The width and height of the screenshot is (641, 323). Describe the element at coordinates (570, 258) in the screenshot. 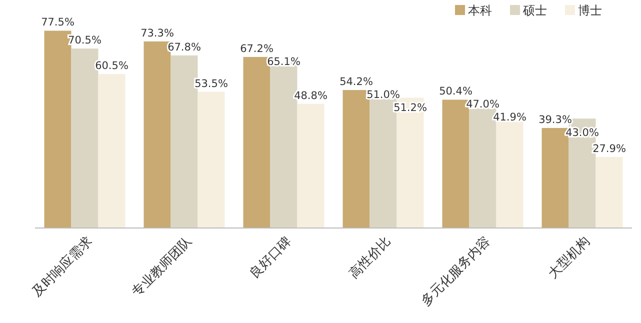

I see `x-tick-label: 大型机构` at that location.